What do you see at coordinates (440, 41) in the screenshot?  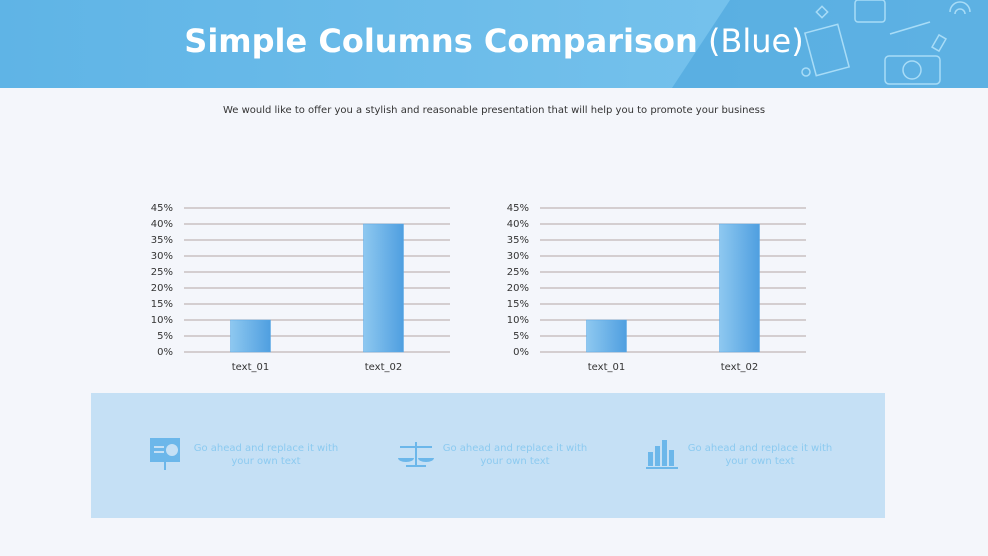 I see `title-main: Simple Columns Comparison` at bounding box center [440, 41].